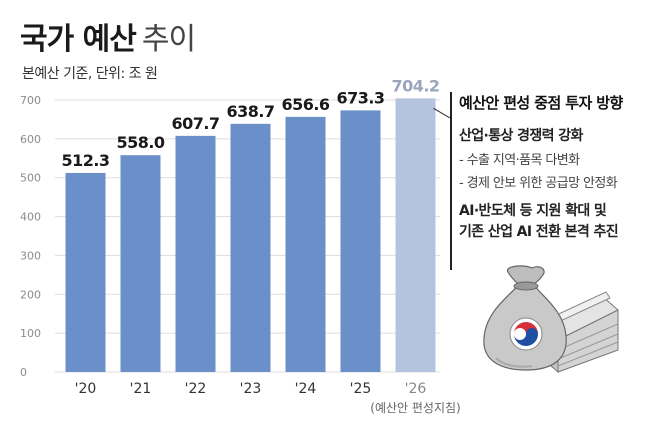  What do you see at coordinates (196, 389) in the screenshot?
I see `x-tick-label: '22` at bounding box center [196, 389].